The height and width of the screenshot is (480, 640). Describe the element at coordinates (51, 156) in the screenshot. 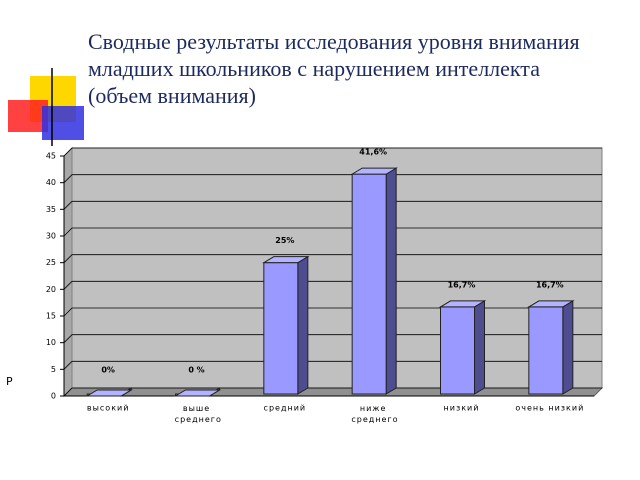

I see `y-tick-label: 45` at that location.